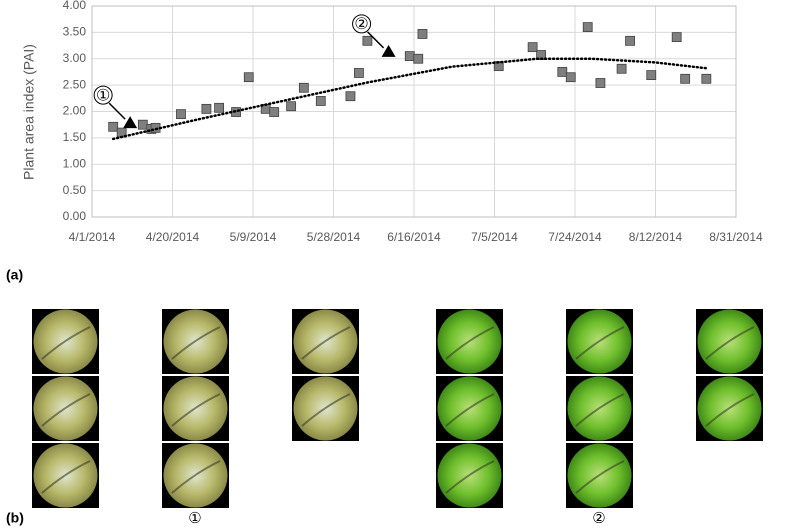 The height and width of the screenshot is (528, 794). I want to click on y-tick-label: 0.50, so click(75, 190).